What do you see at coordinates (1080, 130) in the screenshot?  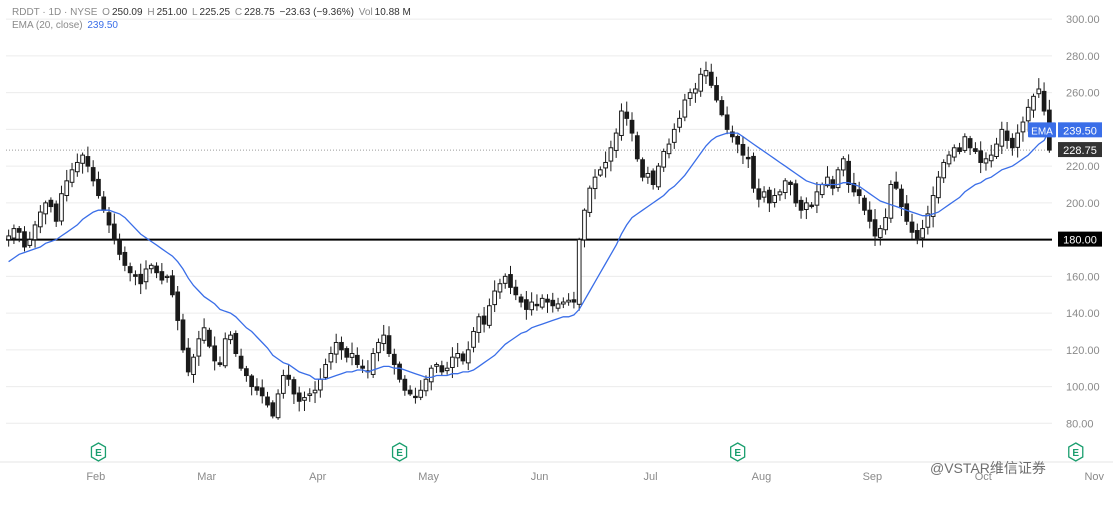 I see `ema-price-bg` at bounding box center [1080, 130].